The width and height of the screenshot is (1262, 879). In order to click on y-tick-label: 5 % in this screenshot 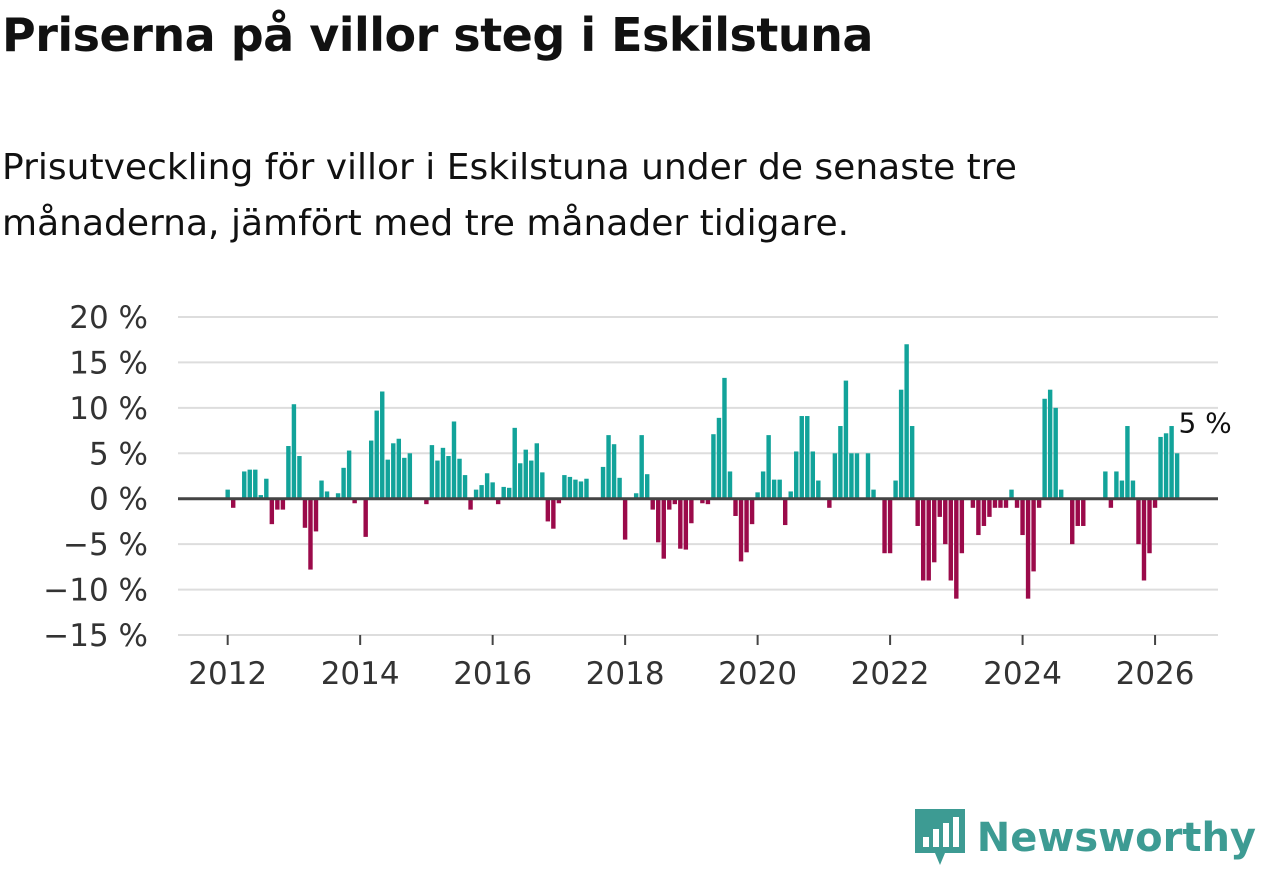, I will do `click(118, 454)`.